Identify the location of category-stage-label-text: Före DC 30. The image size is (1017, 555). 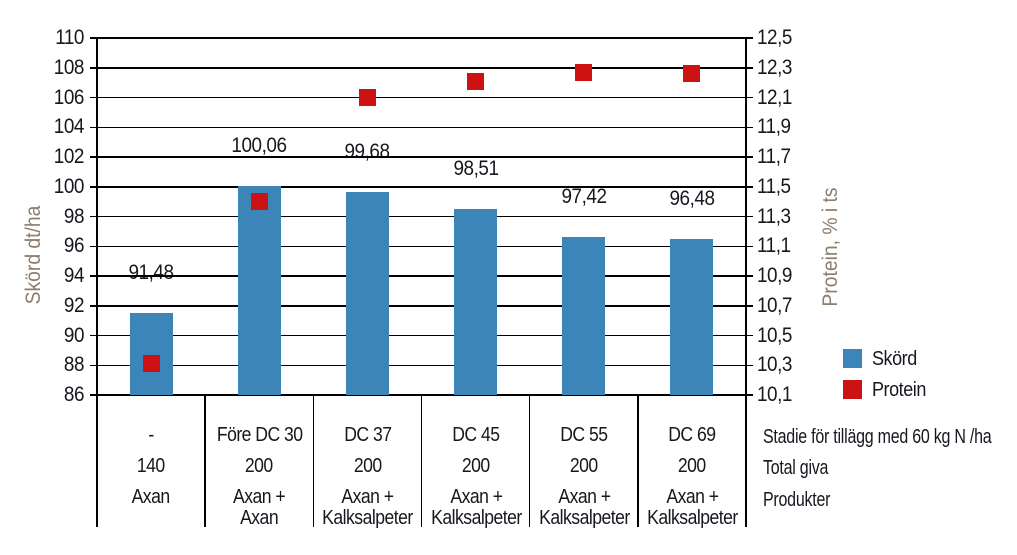
(259, 435).